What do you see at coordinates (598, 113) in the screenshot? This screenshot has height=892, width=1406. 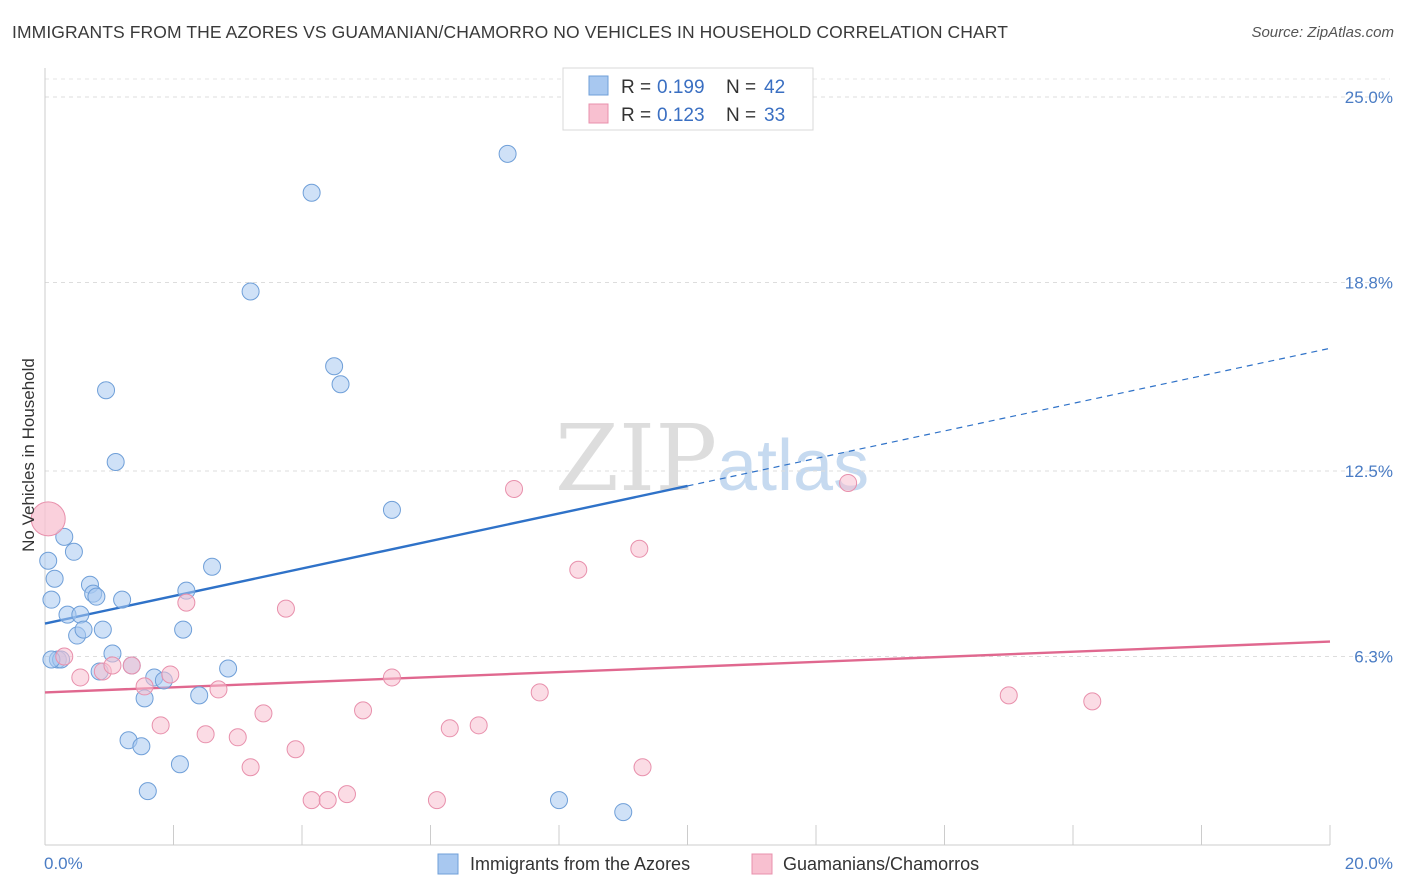 I see `legend-swatch-guamanian` at bounding box center [598, 113].